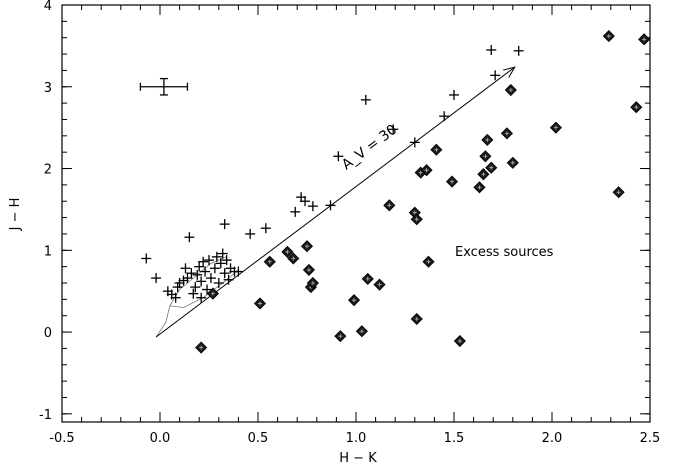  What do you see at coordinates (160, 438) in the screenshot?
I see `x-tick-label: 0.0` at bounding box center [160, 438].